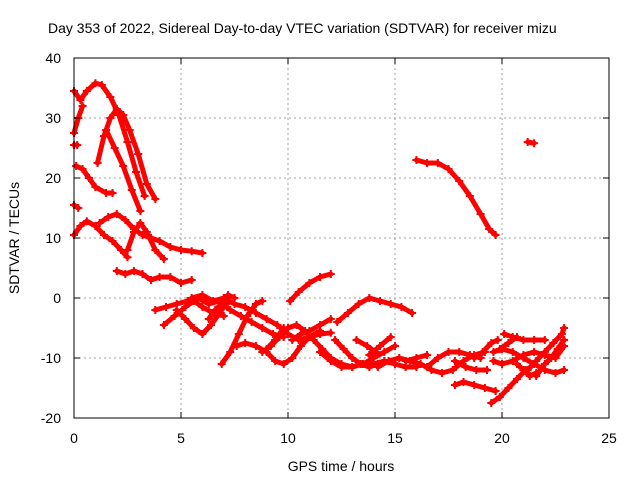 This screenshot has width=640, height=480. I want to click on y-tick-label: 10, so click(53, 238).